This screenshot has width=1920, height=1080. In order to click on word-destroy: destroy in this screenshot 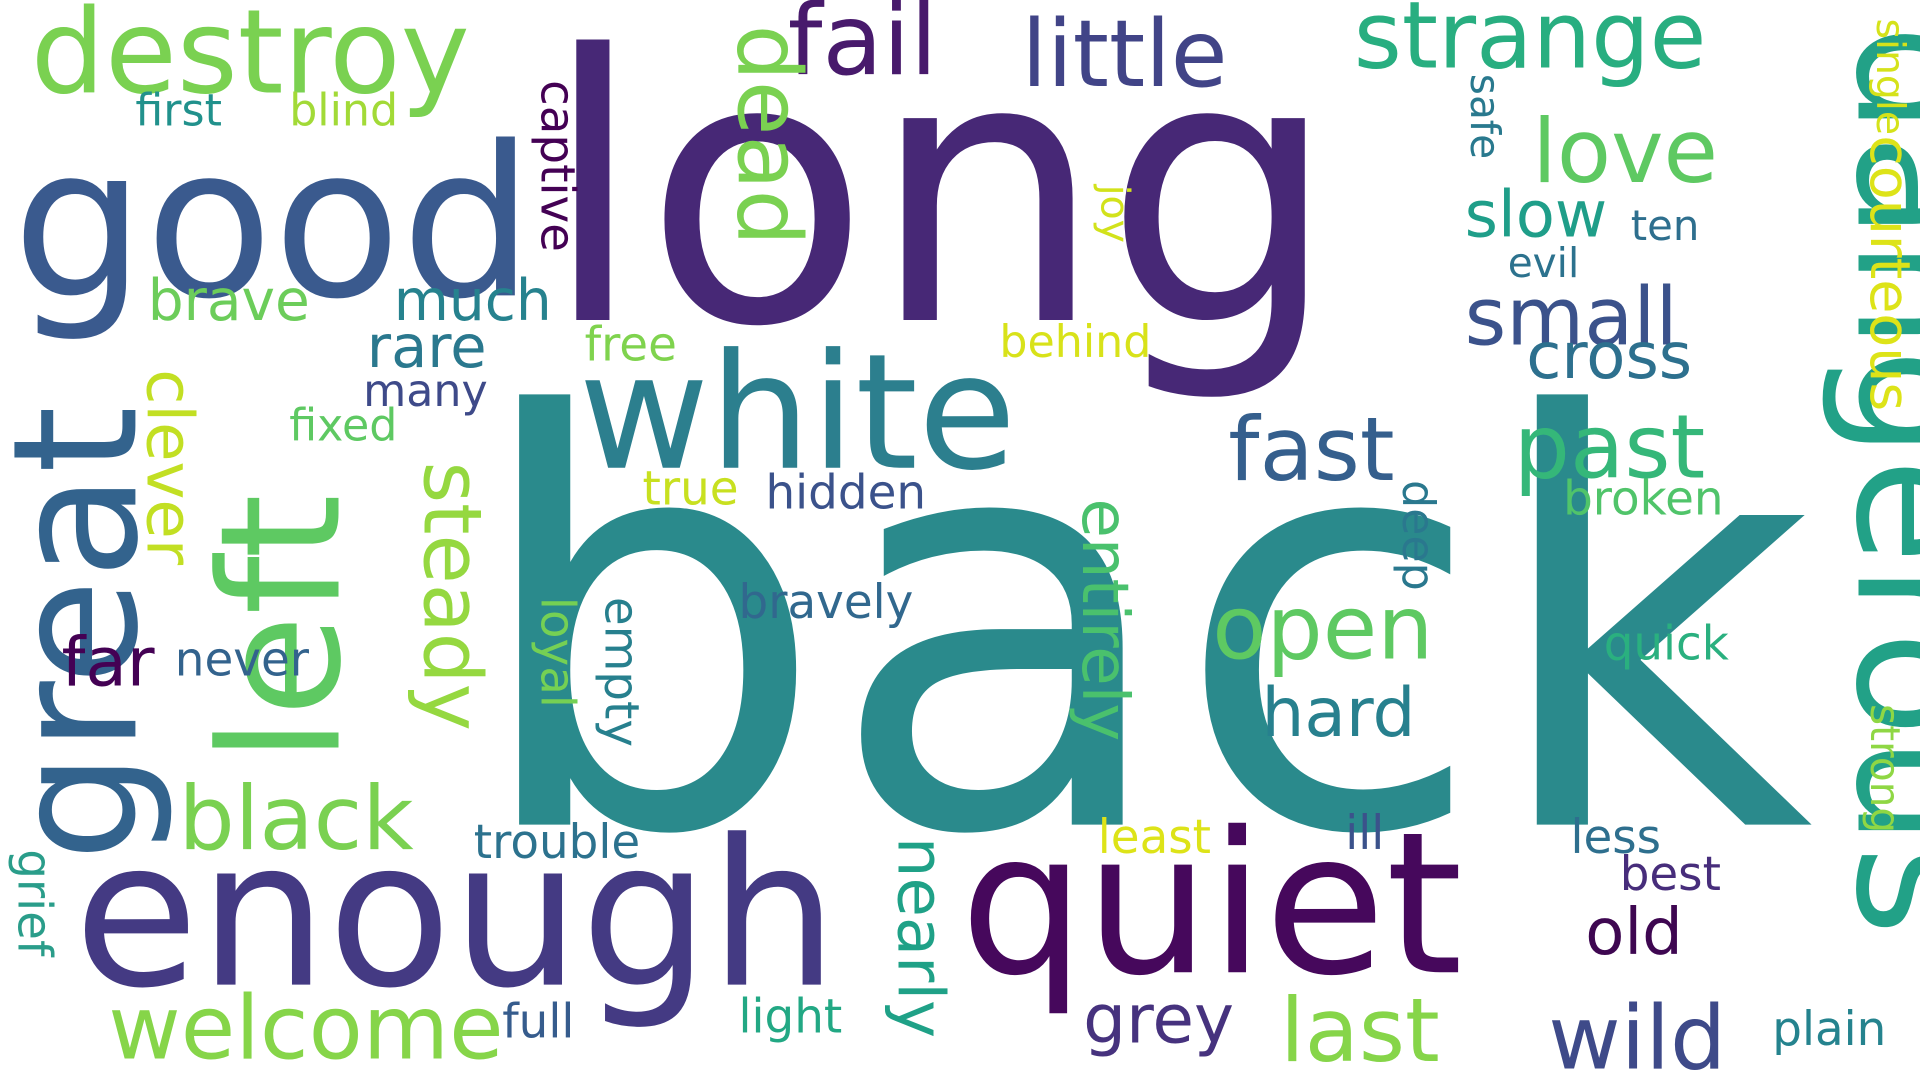, I will do `click(250, 60)`.